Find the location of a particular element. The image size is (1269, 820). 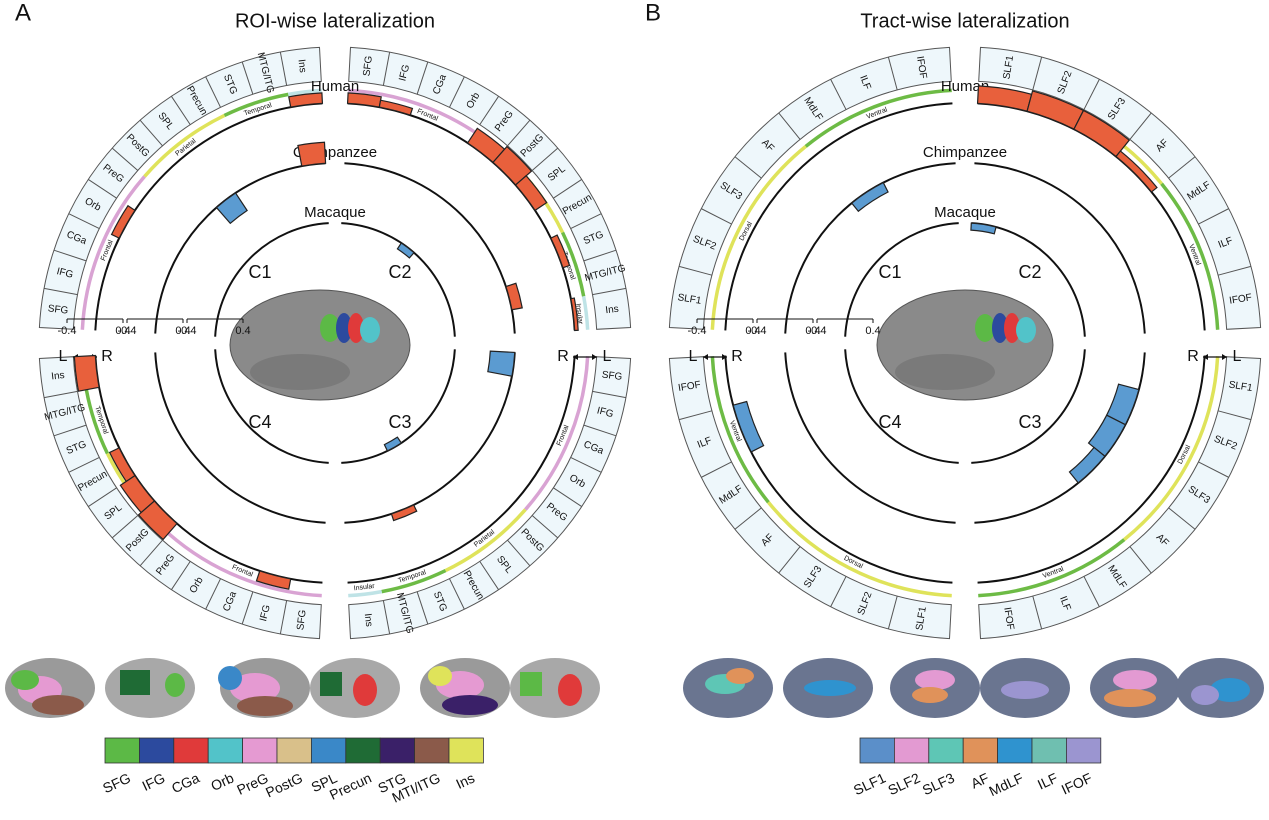

side-label: R is located at coordinates (563, 356).